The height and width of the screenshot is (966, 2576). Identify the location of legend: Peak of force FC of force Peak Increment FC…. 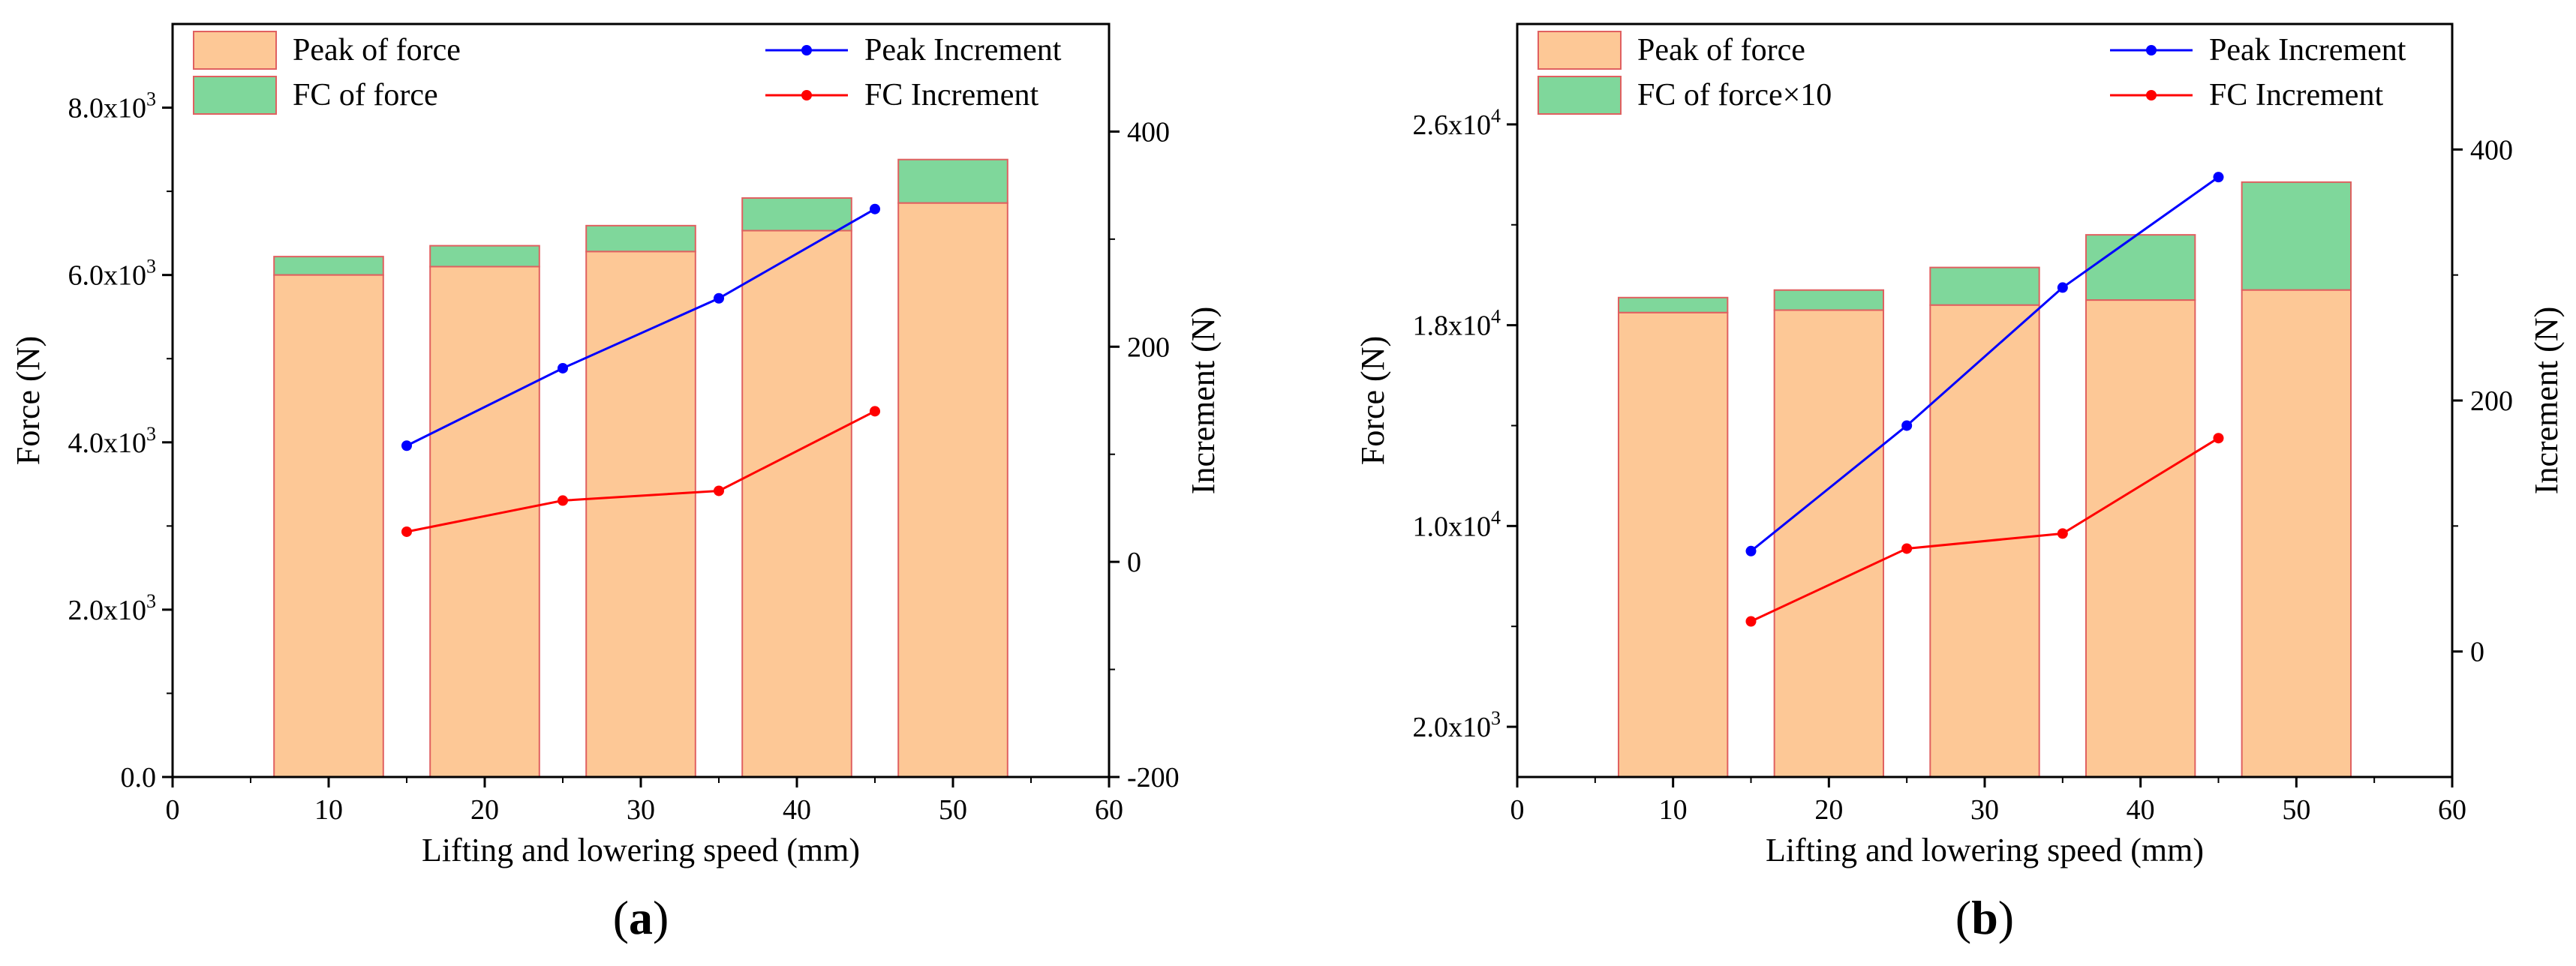
(627, 73).